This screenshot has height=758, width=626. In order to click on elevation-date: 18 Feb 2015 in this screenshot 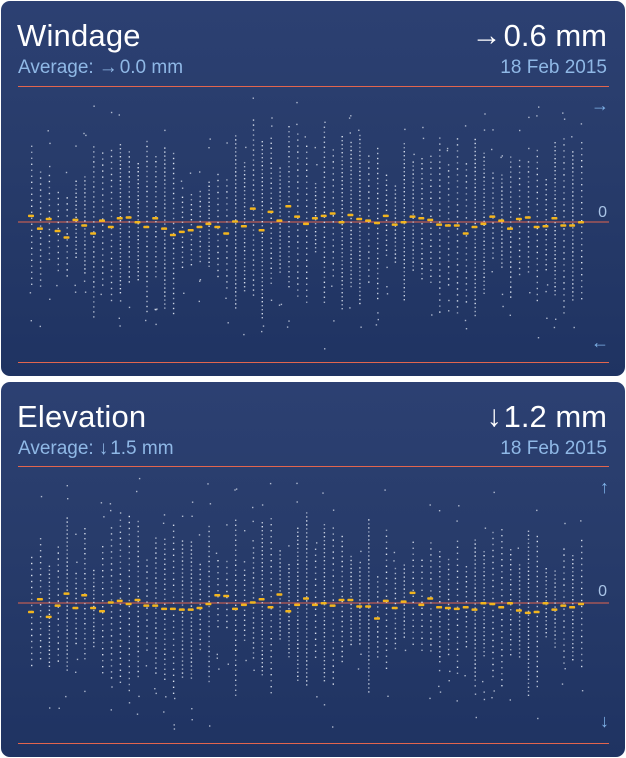, I will do `click(553, 448)`.